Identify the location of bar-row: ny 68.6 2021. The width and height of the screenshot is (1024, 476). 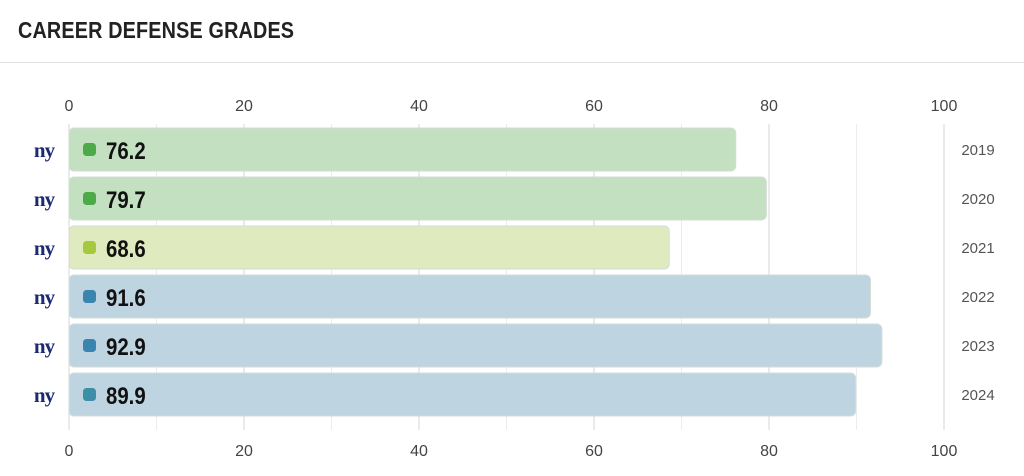
(514, 247).